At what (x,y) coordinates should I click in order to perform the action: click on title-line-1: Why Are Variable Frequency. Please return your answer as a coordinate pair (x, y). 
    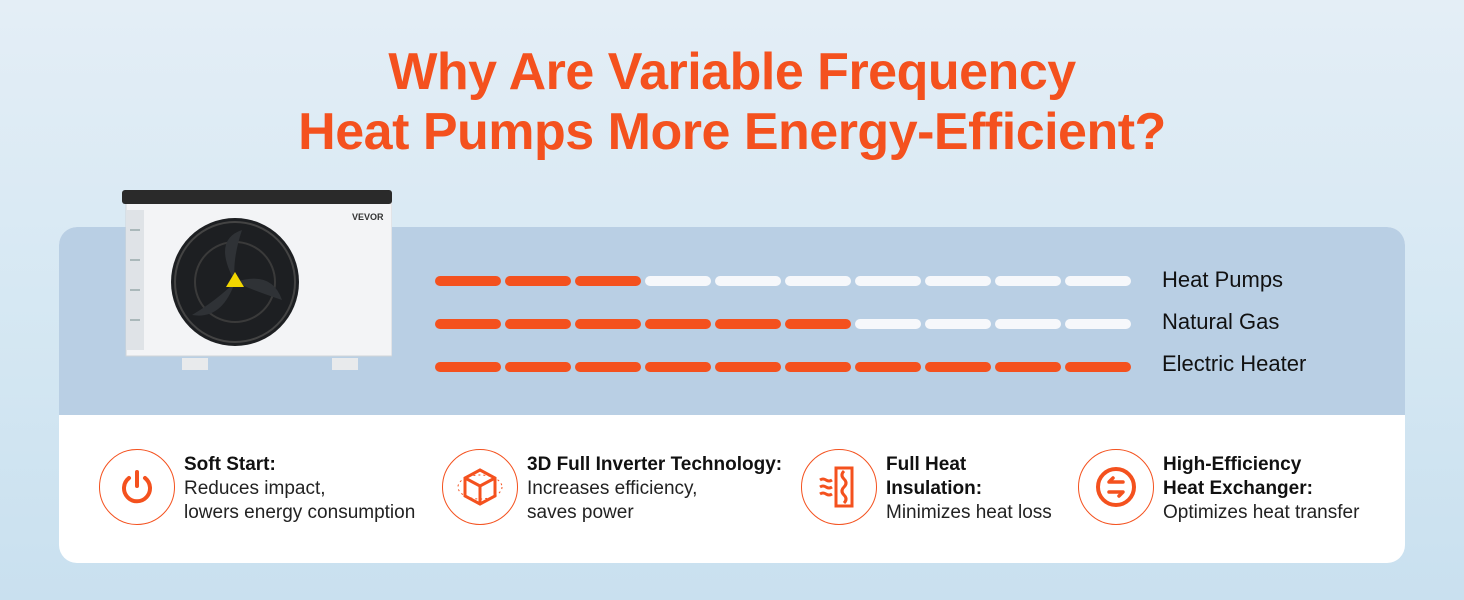
    Looking at the image, I should click on (732, 72).